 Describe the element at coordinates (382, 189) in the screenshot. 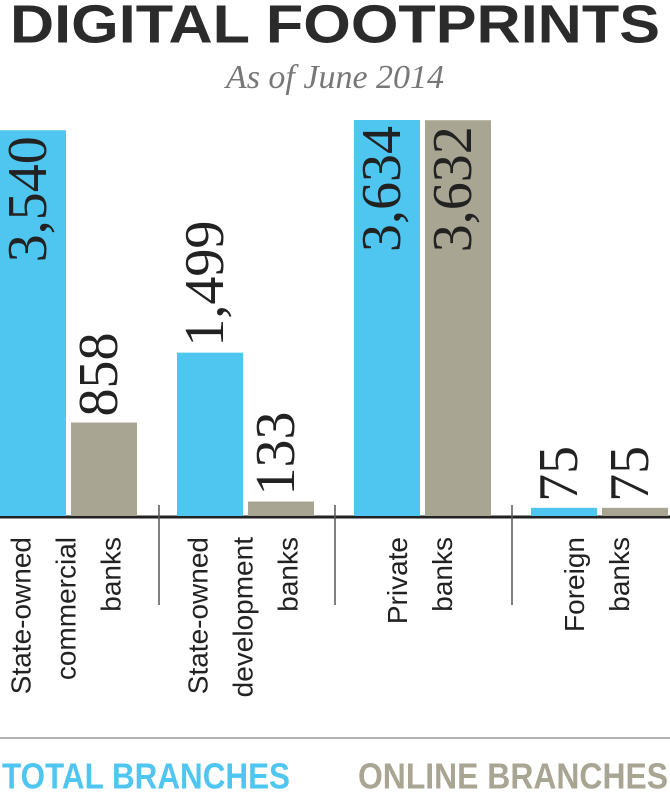

I see `value-label: 3,634` at that location.